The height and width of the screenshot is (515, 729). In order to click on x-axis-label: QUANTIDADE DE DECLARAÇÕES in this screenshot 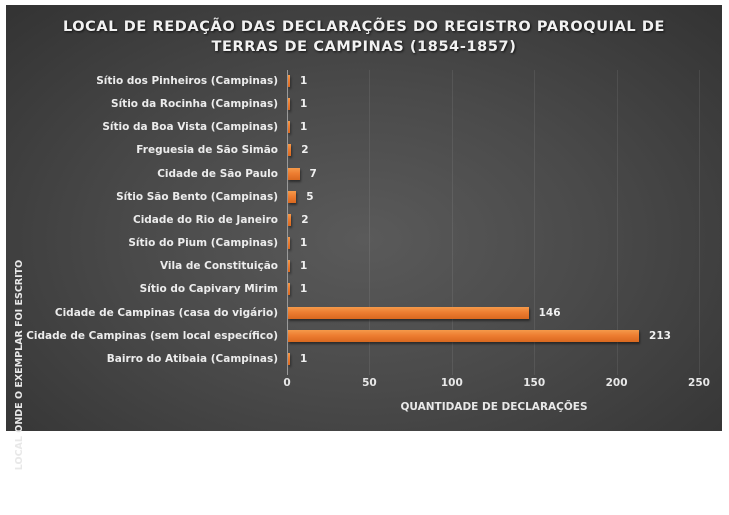, I will do `click(494, 407)`.